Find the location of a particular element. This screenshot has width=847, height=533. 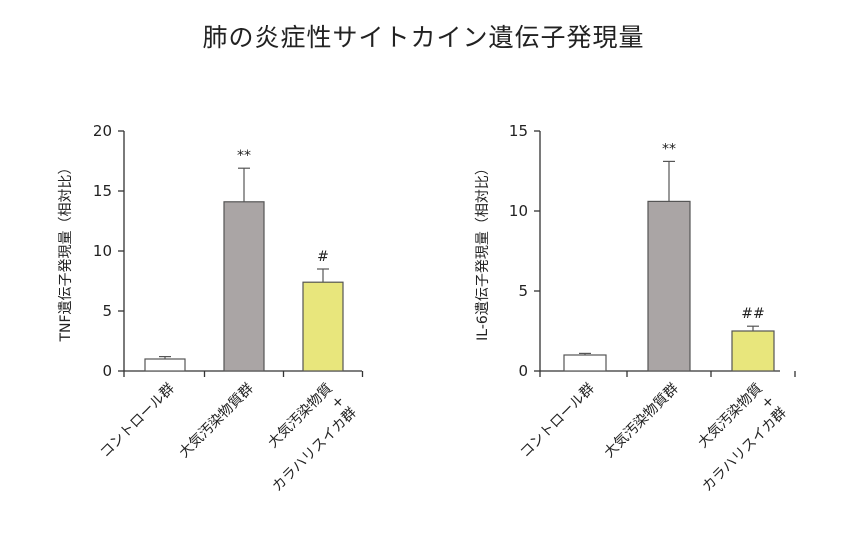

y-tick-label: 20 is located at coordinates (102, 131).